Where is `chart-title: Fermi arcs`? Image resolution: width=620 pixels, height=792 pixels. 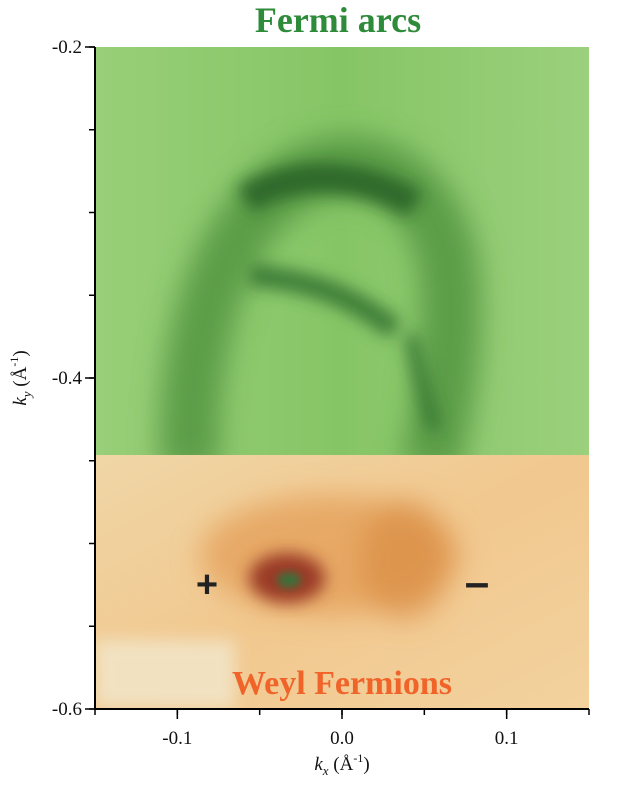 chart-title: Fermi arcs is located at coordinates (338, 20).